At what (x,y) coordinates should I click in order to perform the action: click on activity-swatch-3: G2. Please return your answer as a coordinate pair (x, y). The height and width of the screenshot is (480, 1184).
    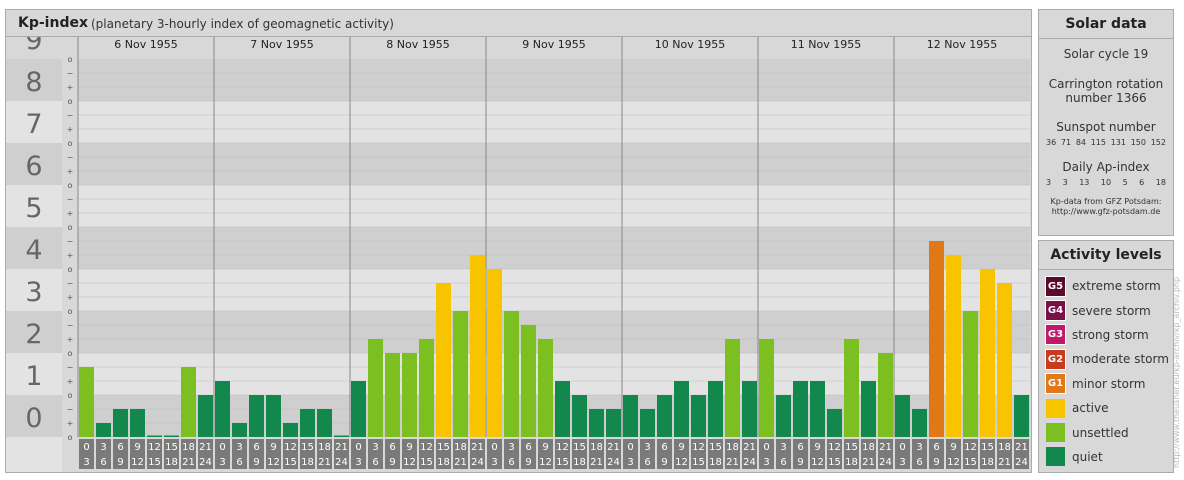
    Looking at the image, I should click on (1055, 359).